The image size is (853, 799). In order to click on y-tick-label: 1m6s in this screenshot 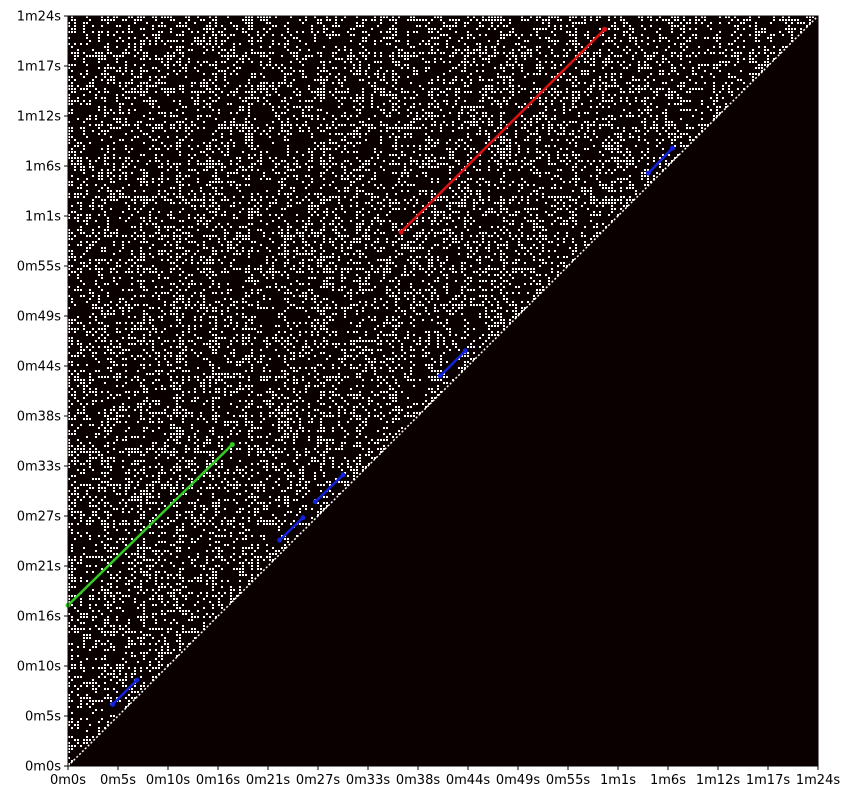, I will do `click(43, 167)`.